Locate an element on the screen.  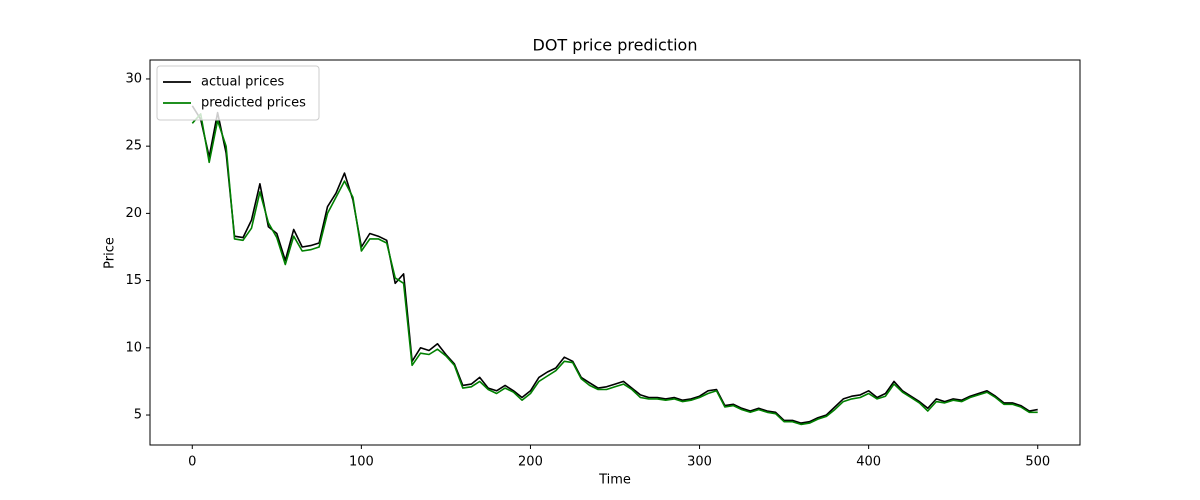
y-tick-label: 30 is located at coordinates (133, 78).